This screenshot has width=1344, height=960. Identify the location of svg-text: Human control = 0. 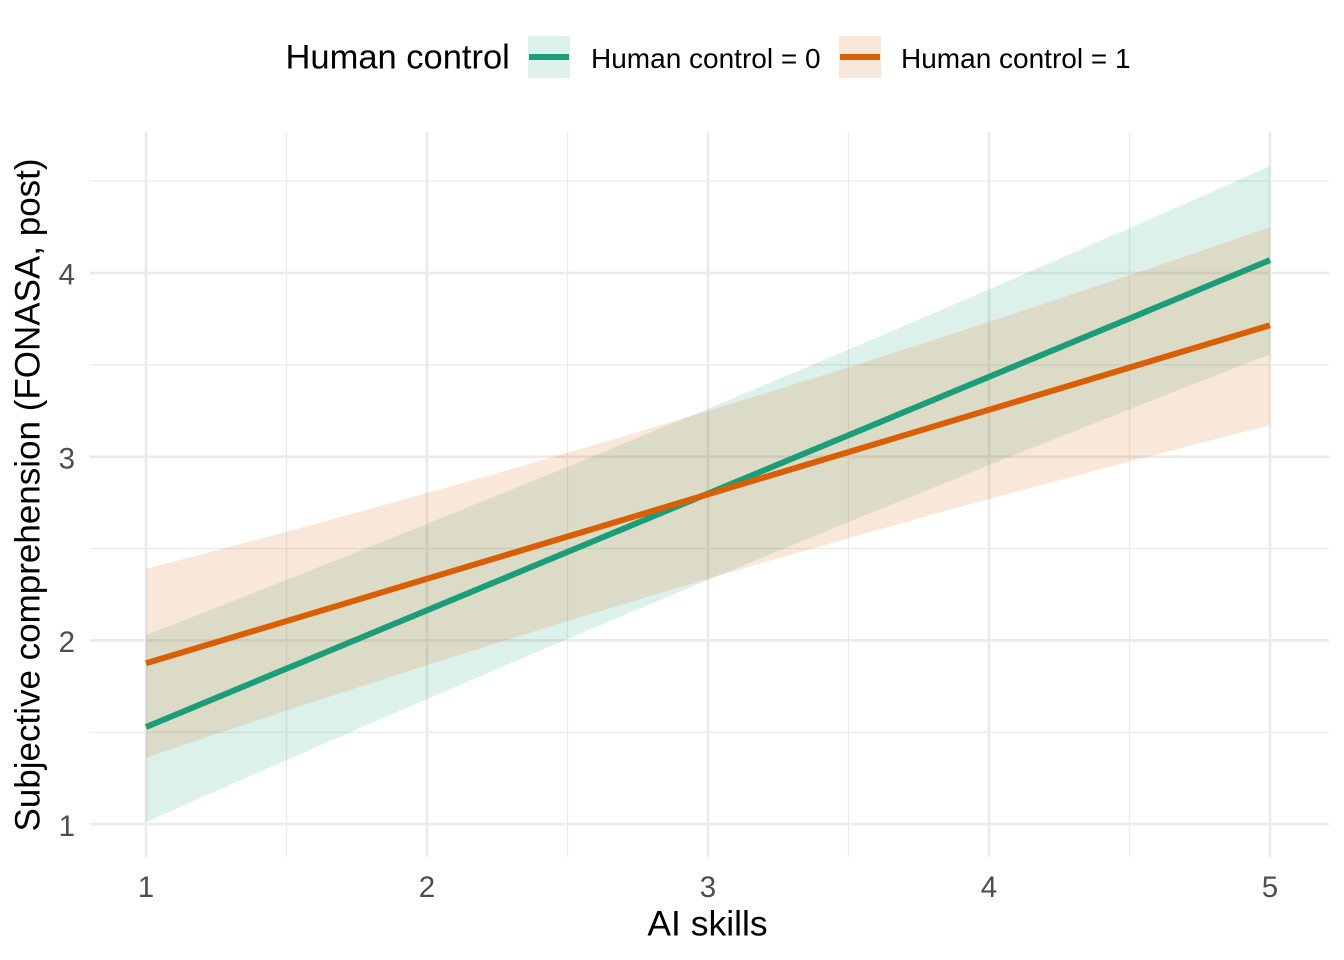
(706, 58).